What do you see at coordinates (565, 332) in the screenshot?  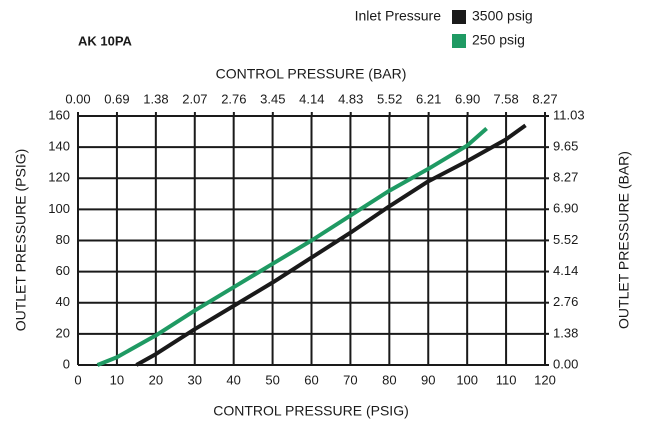 I see `y2-tick-label: 1.38` at bounding box center [565, 332].